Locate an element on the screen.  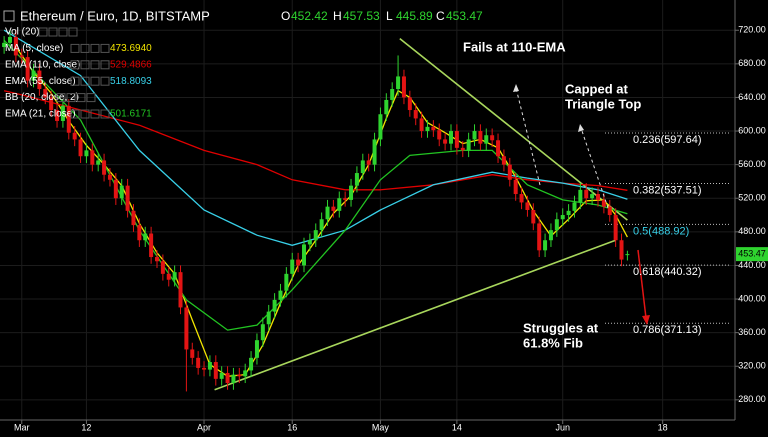
y-tick-label: 480.00 is located at coordinates (752, 231).